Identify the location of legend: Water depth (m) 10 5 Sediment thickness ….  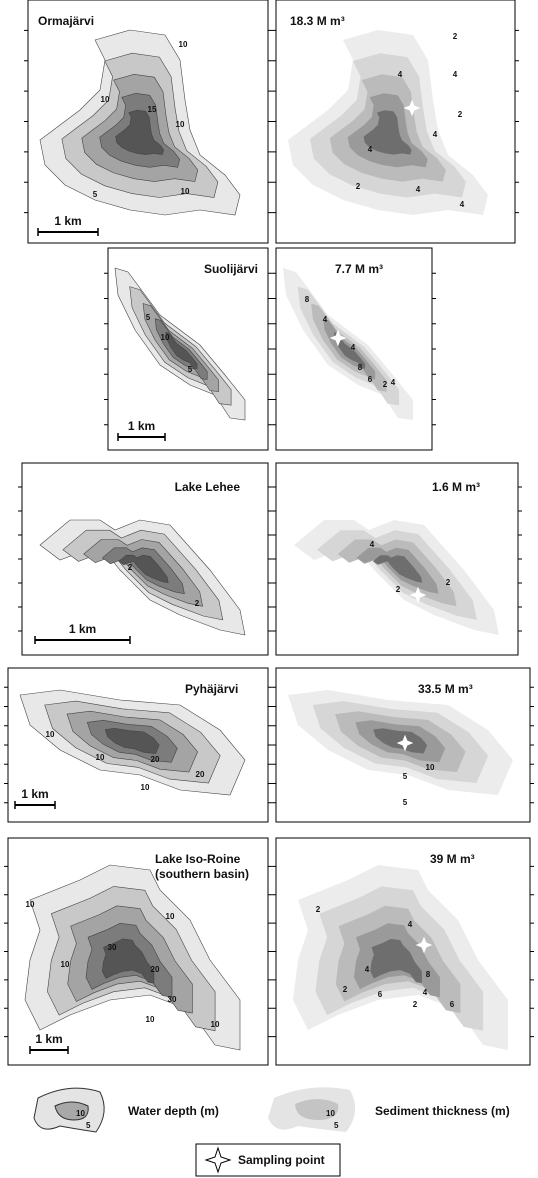
(271, 1132).